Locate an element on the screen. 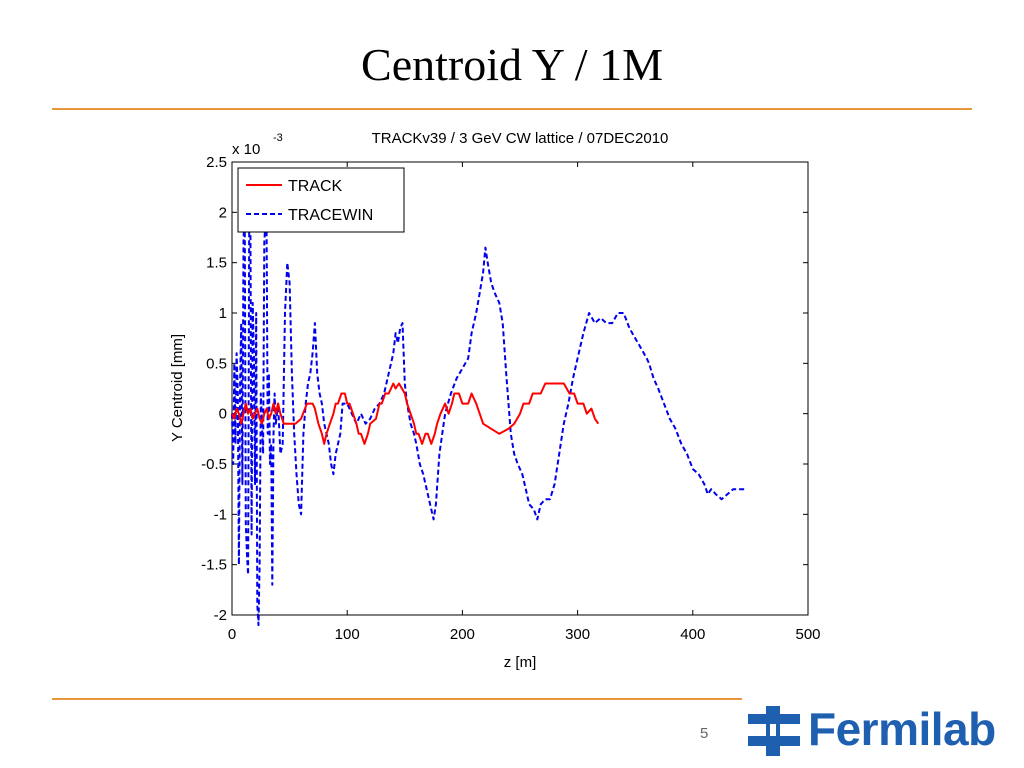  legend-box is located at coordinates (321, 200).